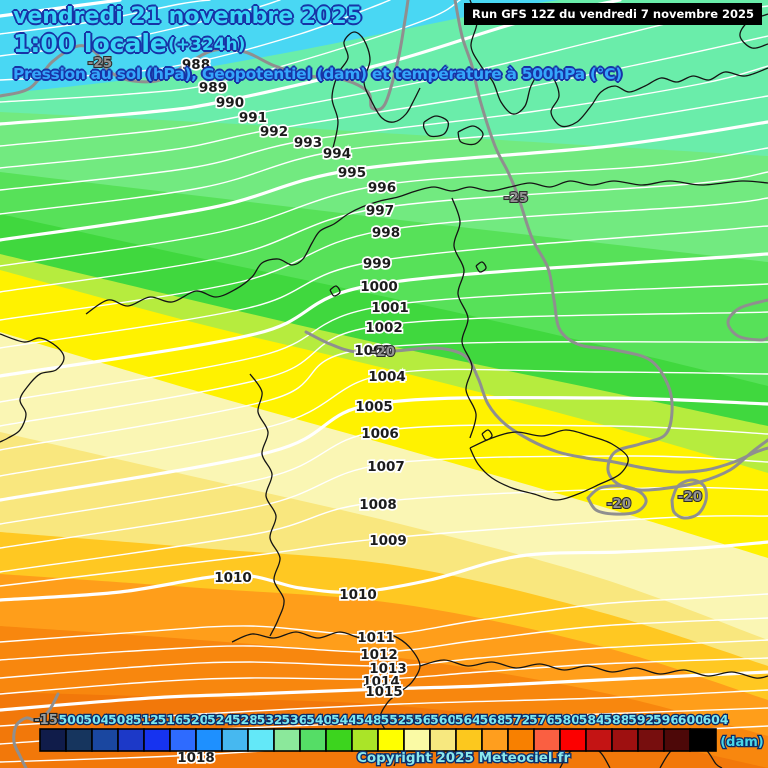 The image size is (768, 768). I want to click on svg-text: 1011, so click(376, 638).